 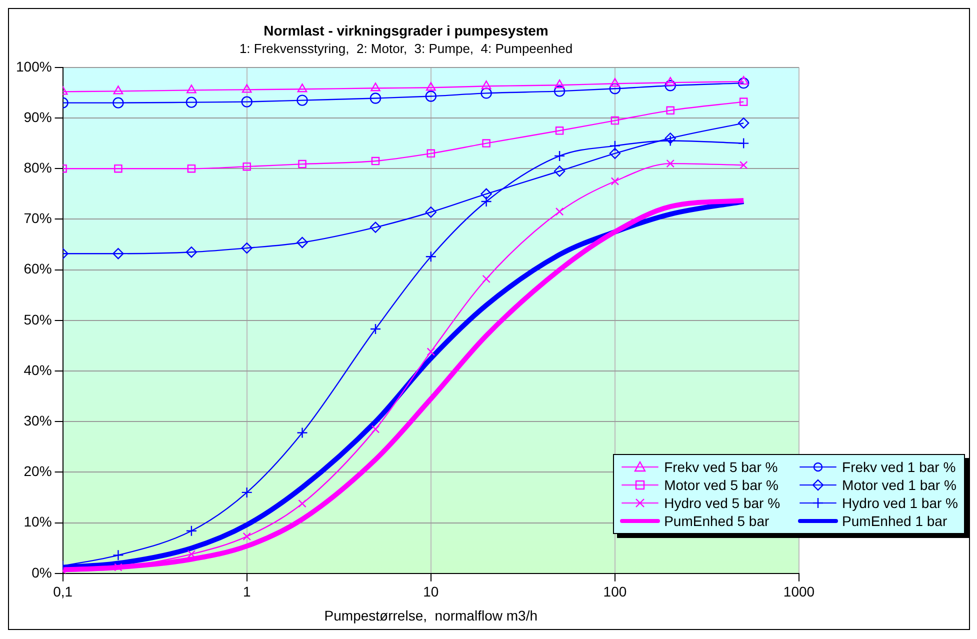 What do you see at coordinates (721, 485) in the screenshot?
I see `legend-label: Motor ved 5 bar %` at bounding box center [721, 485].